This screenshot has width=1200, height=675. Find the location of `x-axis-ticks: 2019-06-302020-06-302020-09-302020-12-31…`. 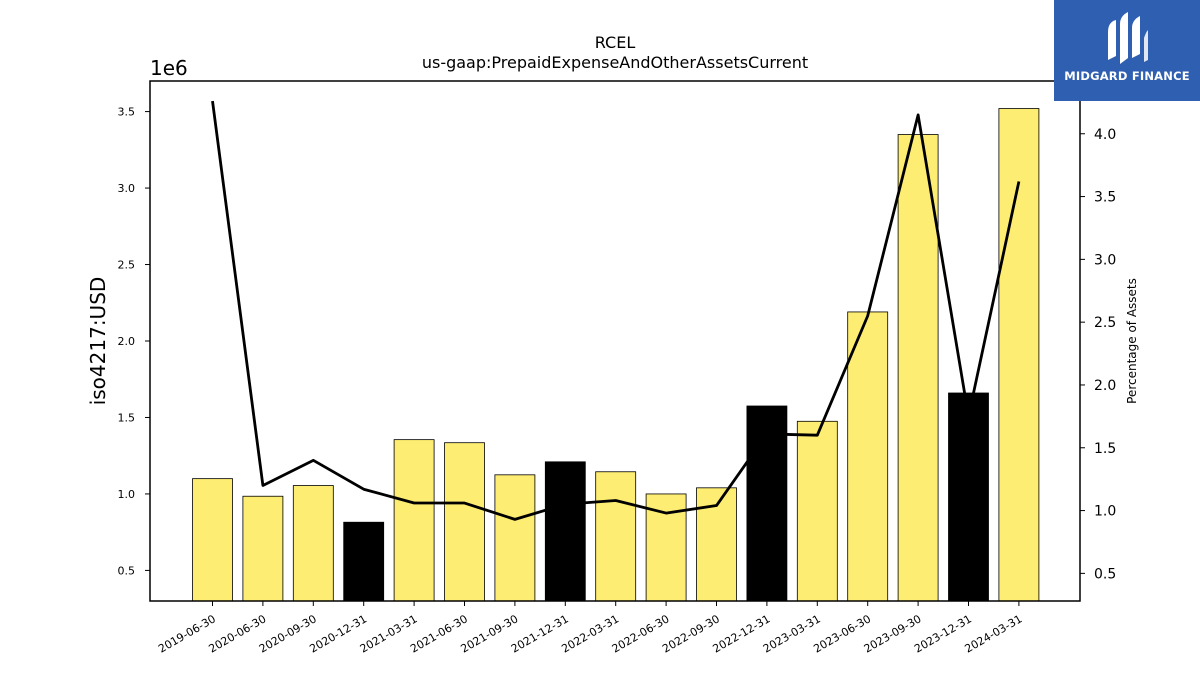

x-axis-ticks: 2019-06-302020-06-302020-09-302020-12-31… is located at coordinates (590, 628).